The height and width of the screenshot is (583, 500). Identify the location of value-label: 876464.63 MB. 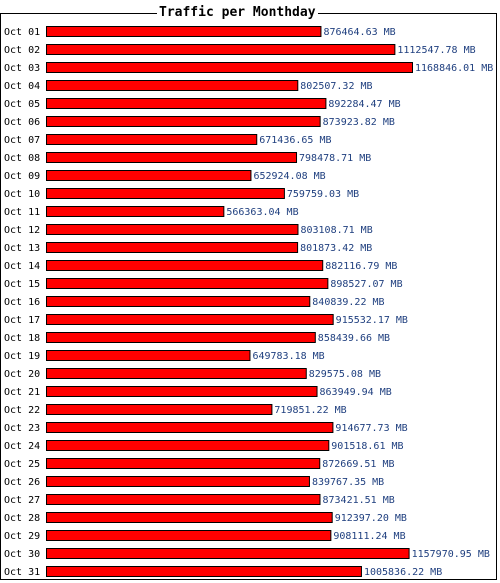
(359, 32).